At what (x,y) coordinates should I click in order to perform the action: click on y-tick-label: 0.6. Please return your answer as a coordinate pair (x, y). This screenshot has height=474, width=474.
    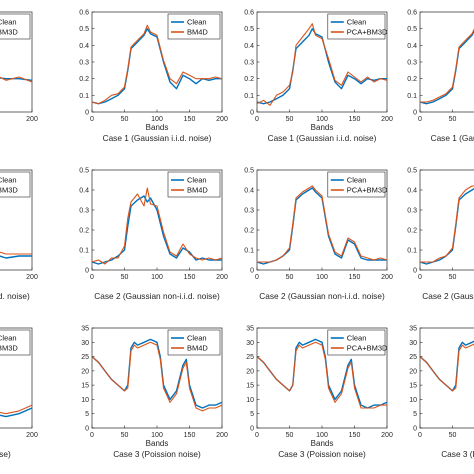
    Looking at the image, I should click on (412, 13).